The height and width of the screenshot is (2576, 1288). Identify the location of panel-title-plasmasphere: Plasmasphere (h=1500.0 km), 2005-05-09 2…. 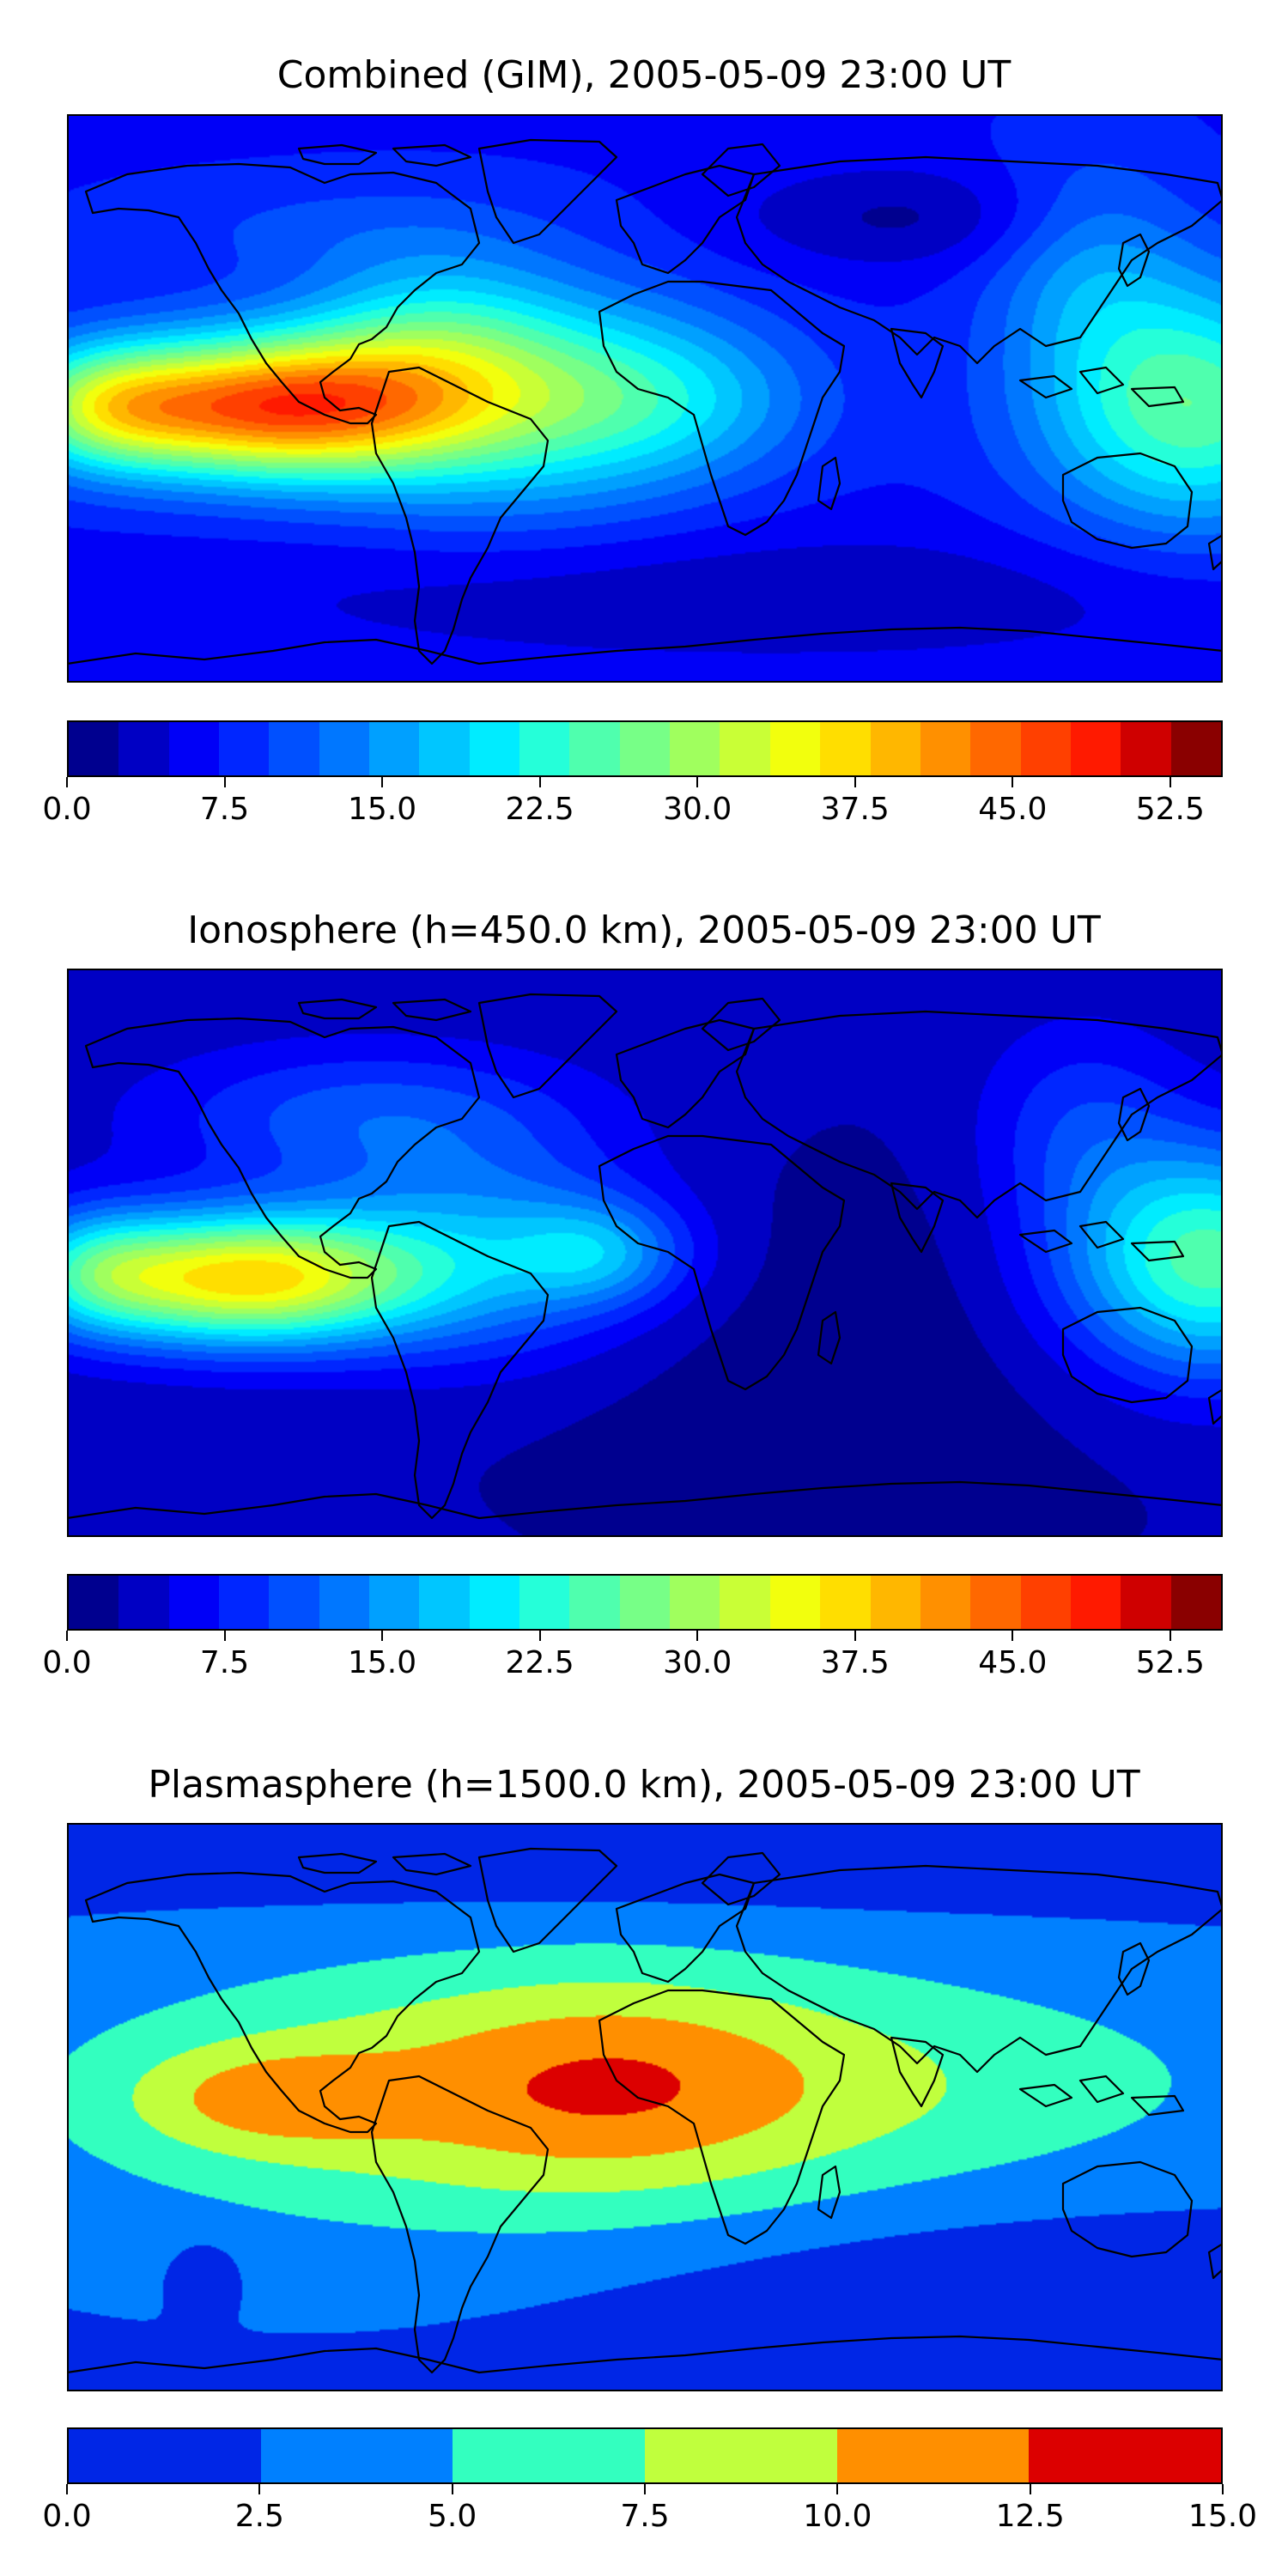
(644, 1785).